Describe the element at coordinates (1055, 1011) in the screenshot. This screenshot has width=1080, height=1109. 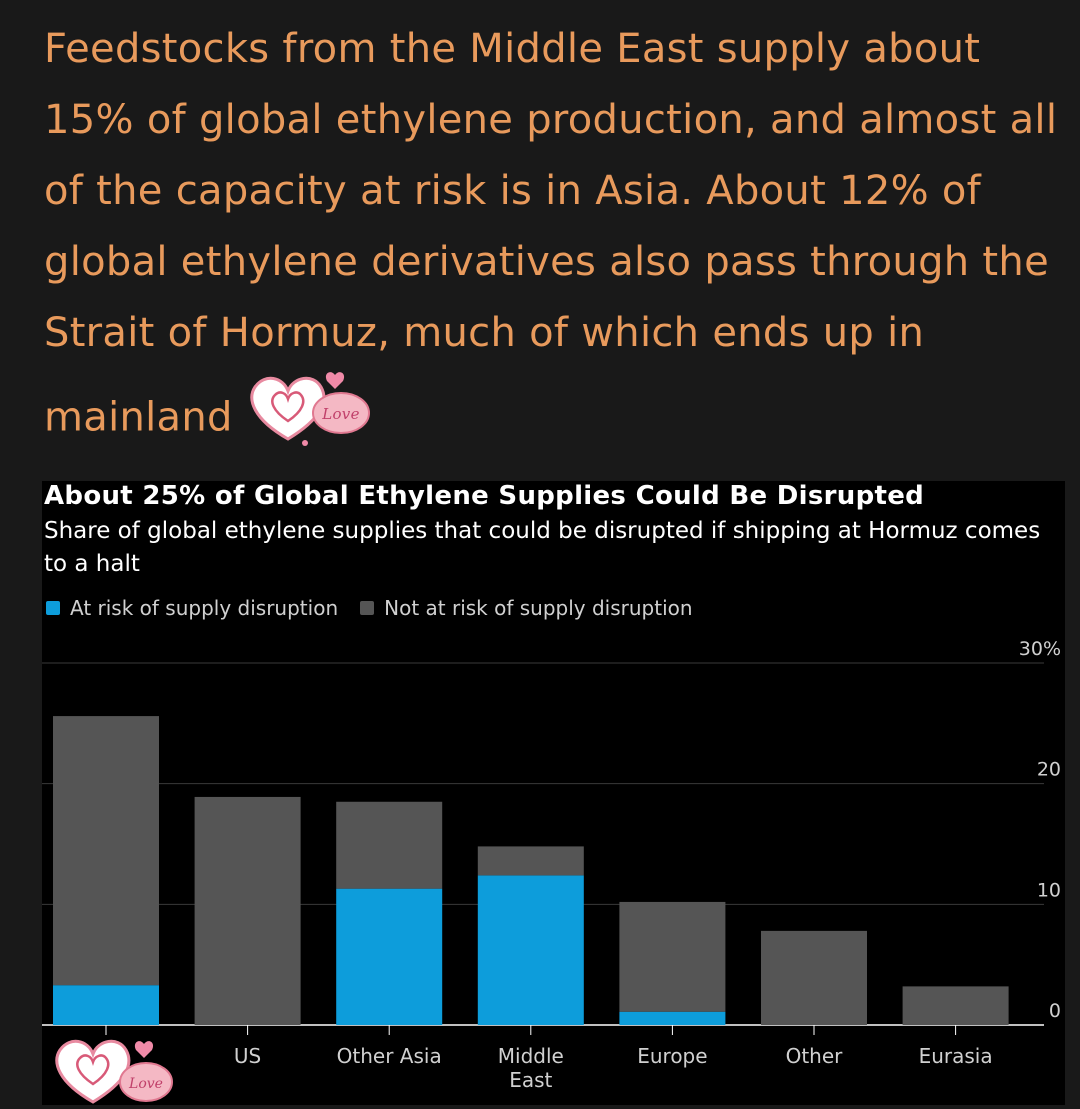
I see `y-tick-label: 0` at that location.